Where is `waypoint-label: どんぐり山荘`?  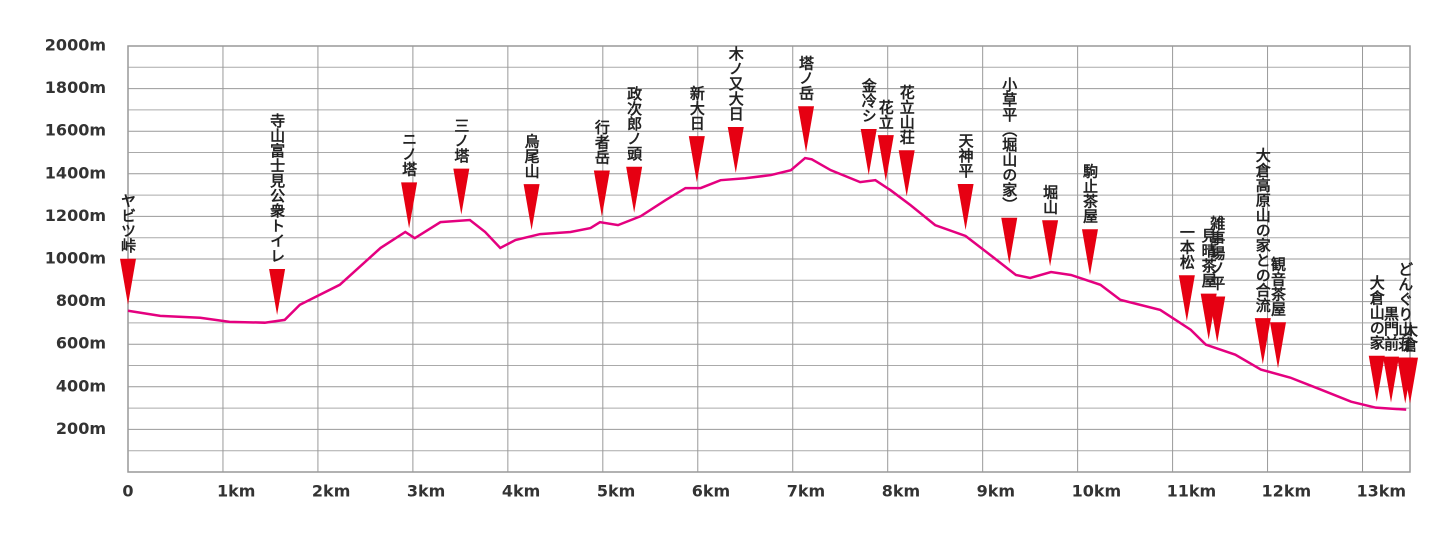 waypoint-label: どんぐり山荘 is located at coordinates (1405, 307).